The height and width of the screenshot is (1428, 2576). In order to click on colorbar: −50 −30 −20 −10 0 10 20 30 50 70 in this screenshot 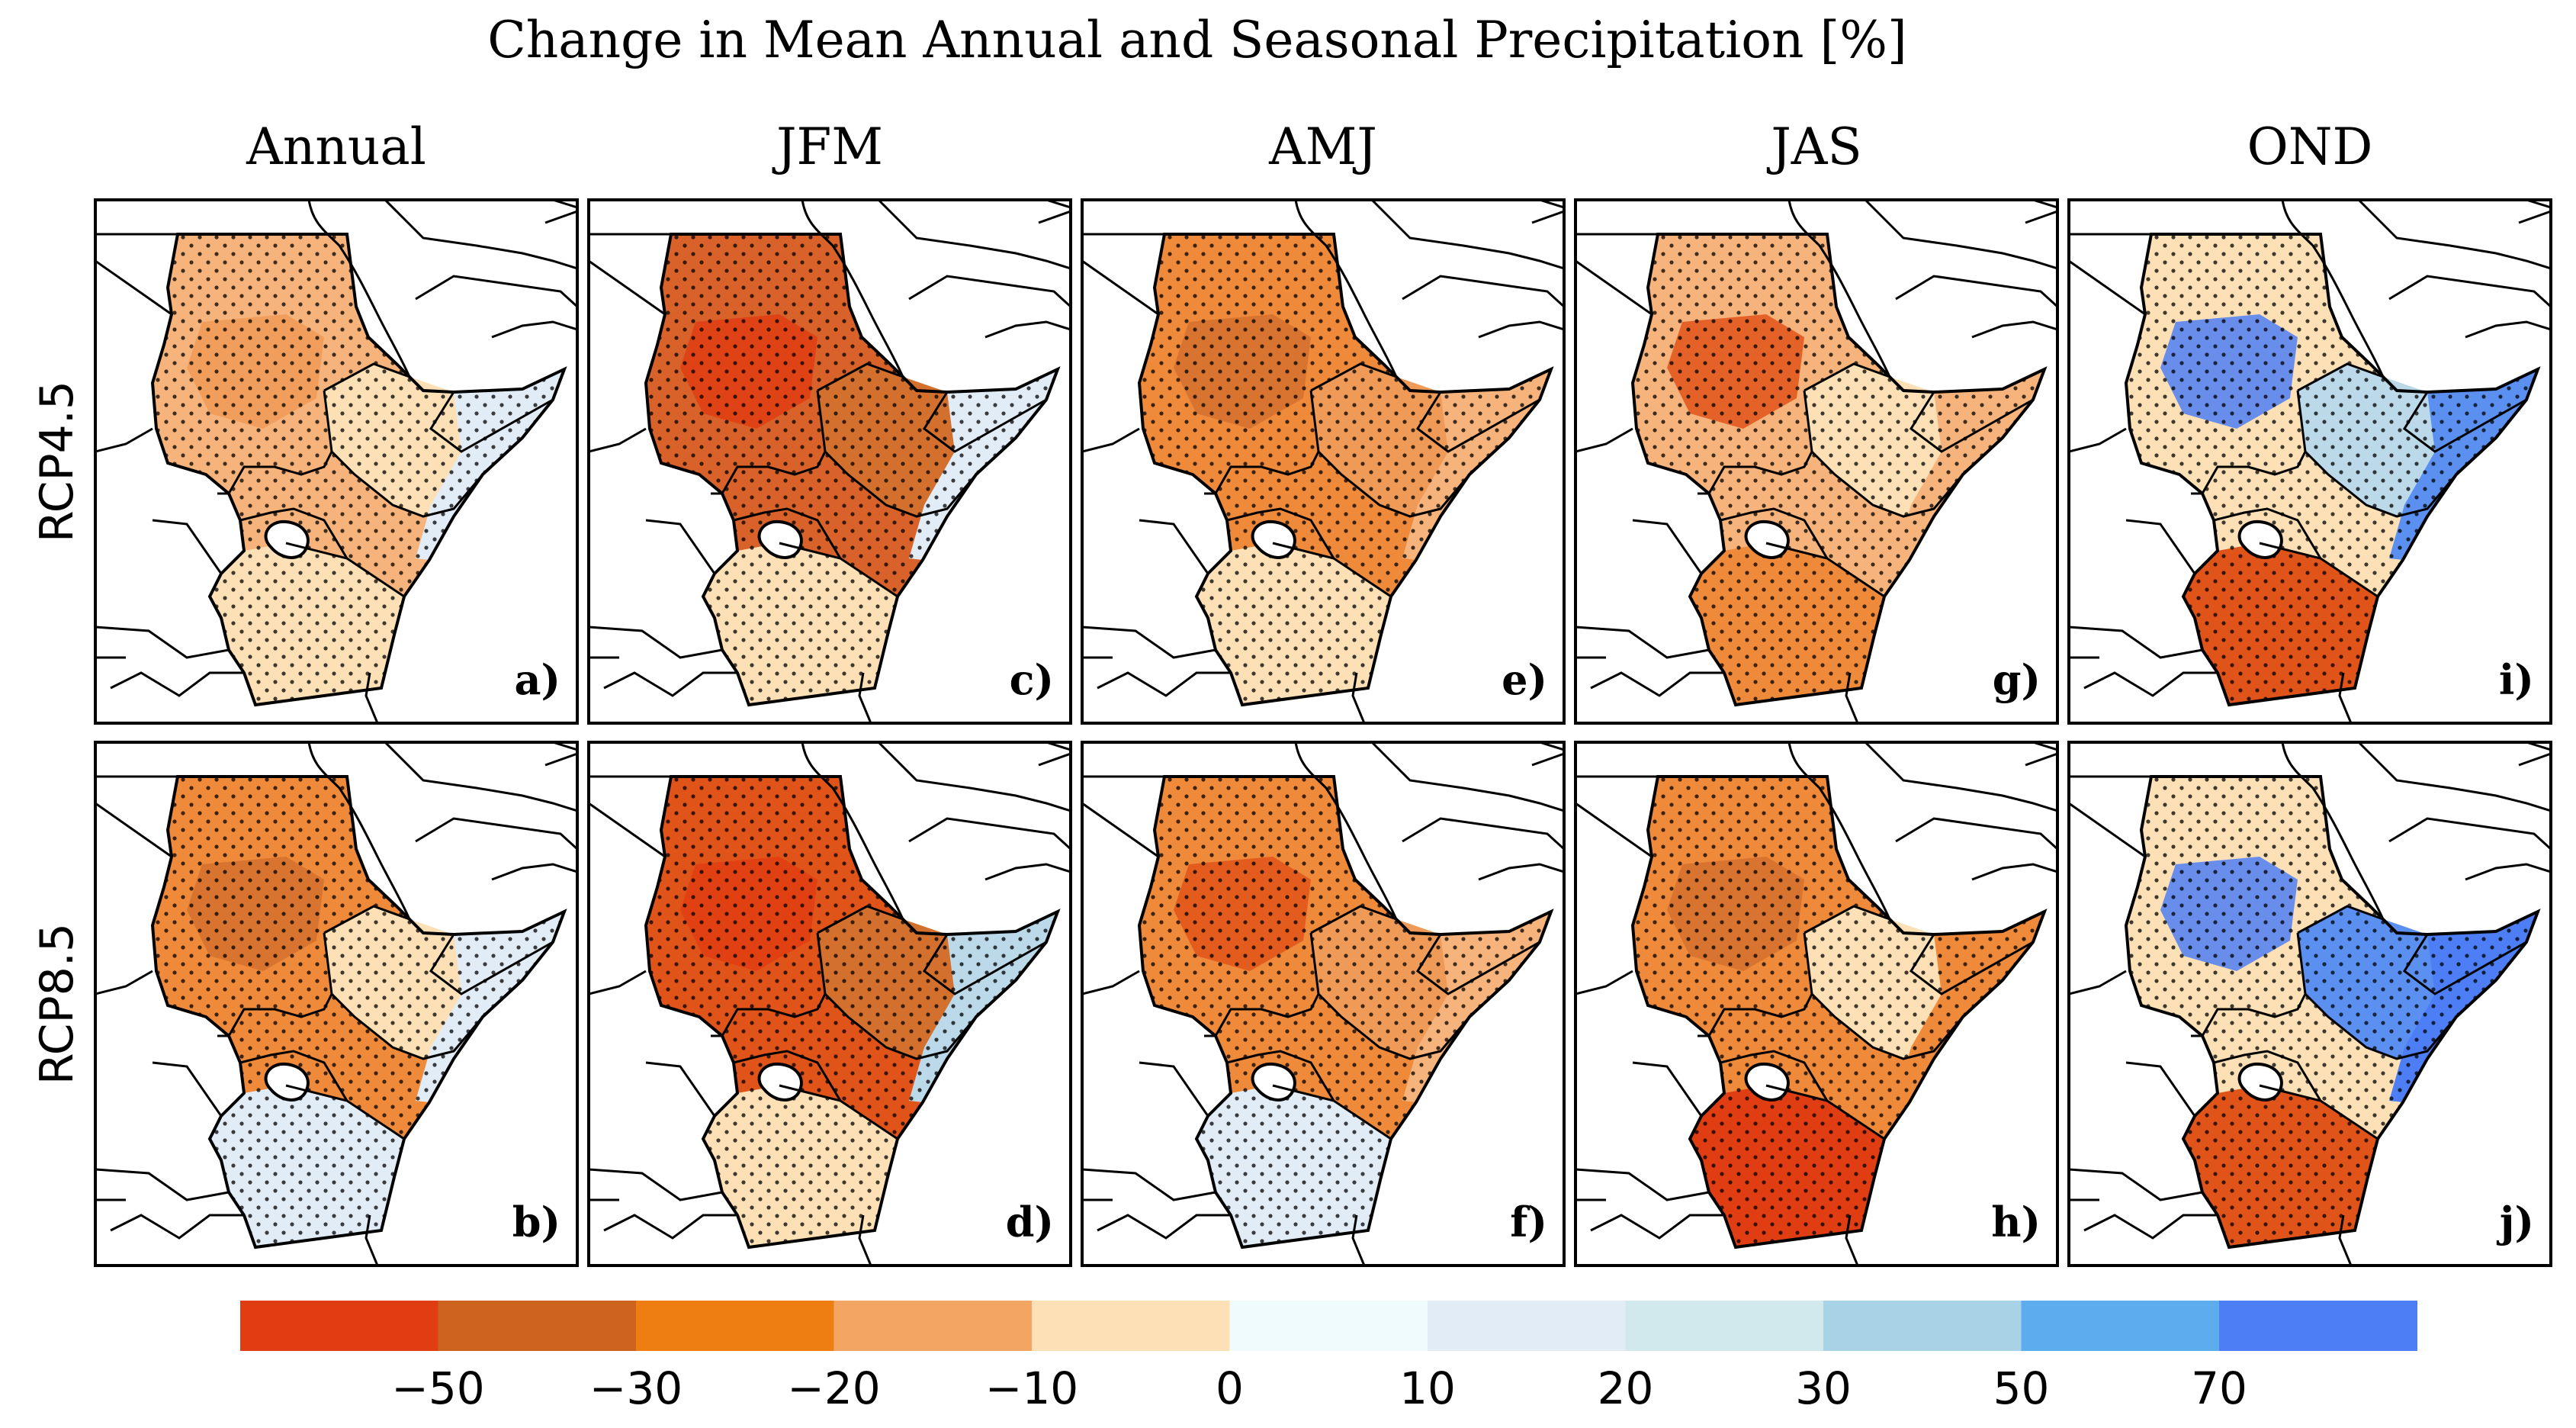, I will do `click(1328, 1357)`.